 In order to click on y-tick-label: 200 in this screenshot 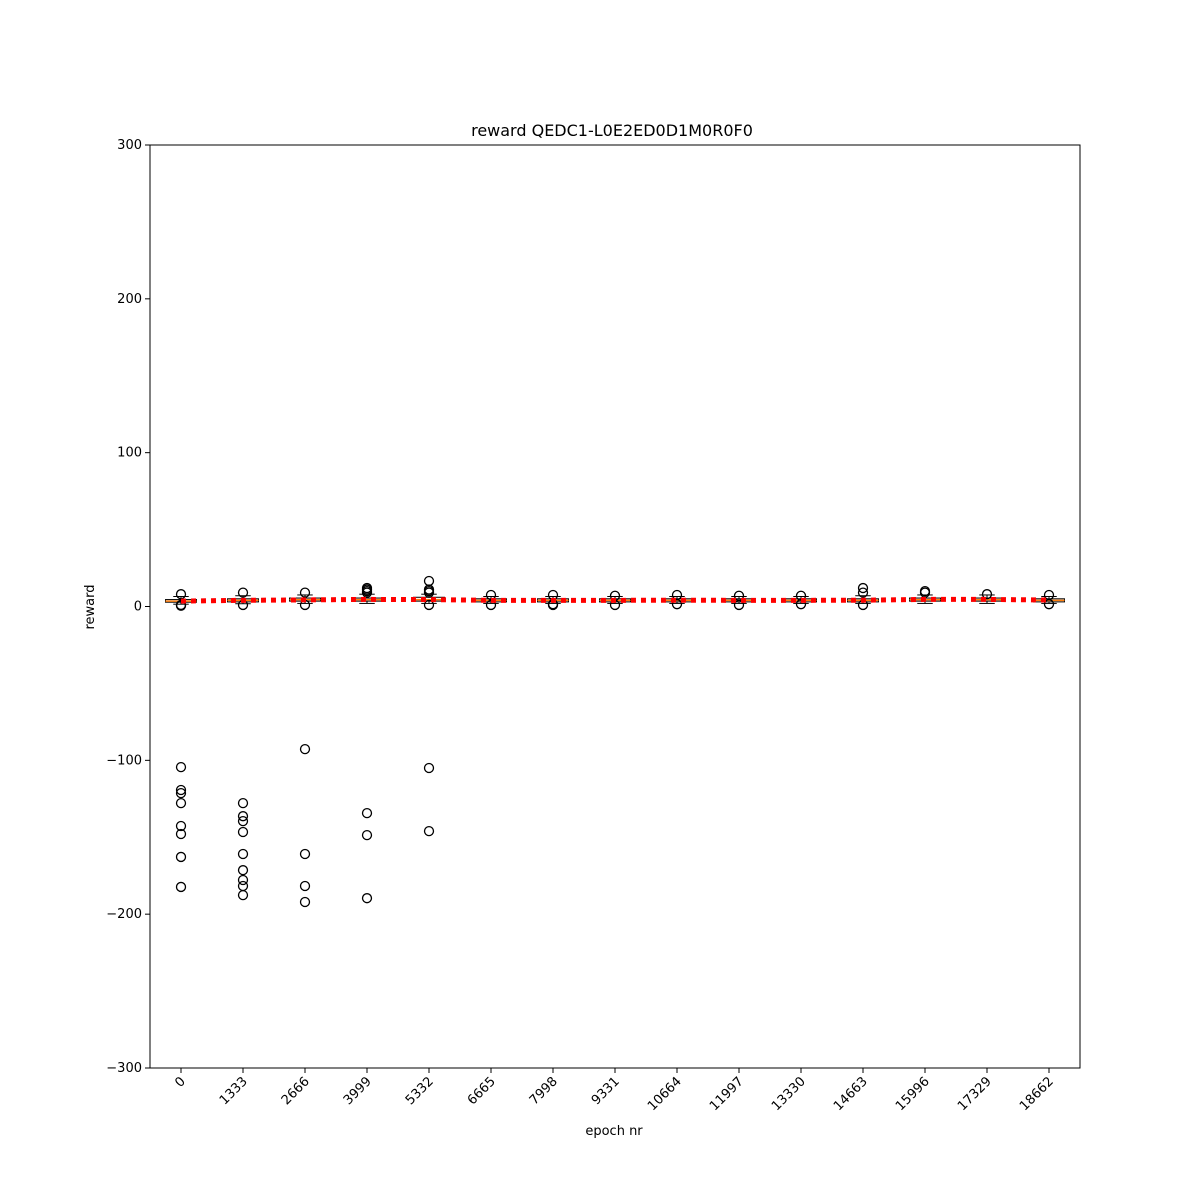, I will do `click(129, 299)`.